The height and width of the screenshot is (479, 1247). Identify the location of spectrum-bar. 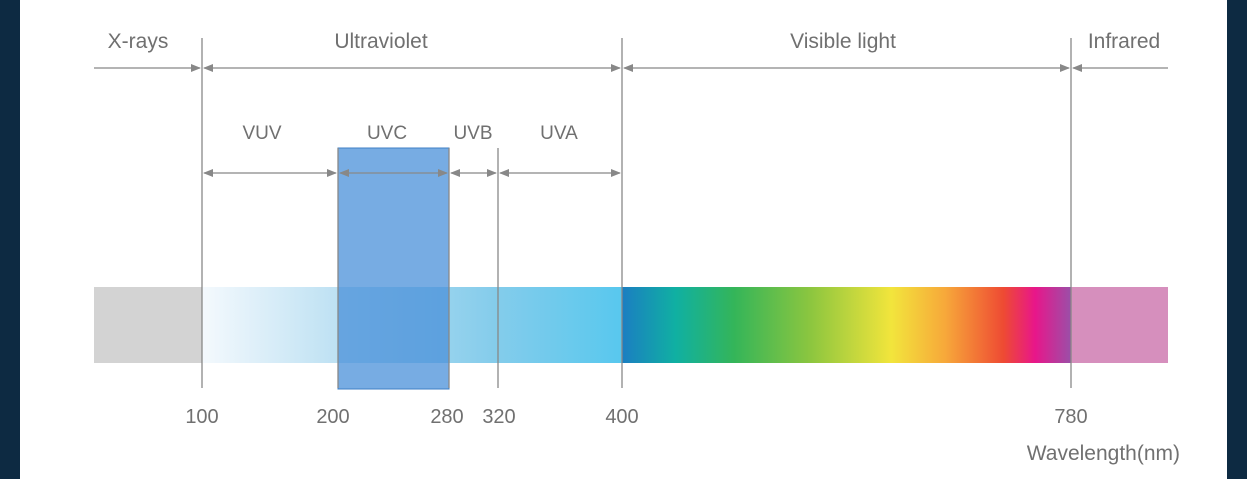
(631, 325).